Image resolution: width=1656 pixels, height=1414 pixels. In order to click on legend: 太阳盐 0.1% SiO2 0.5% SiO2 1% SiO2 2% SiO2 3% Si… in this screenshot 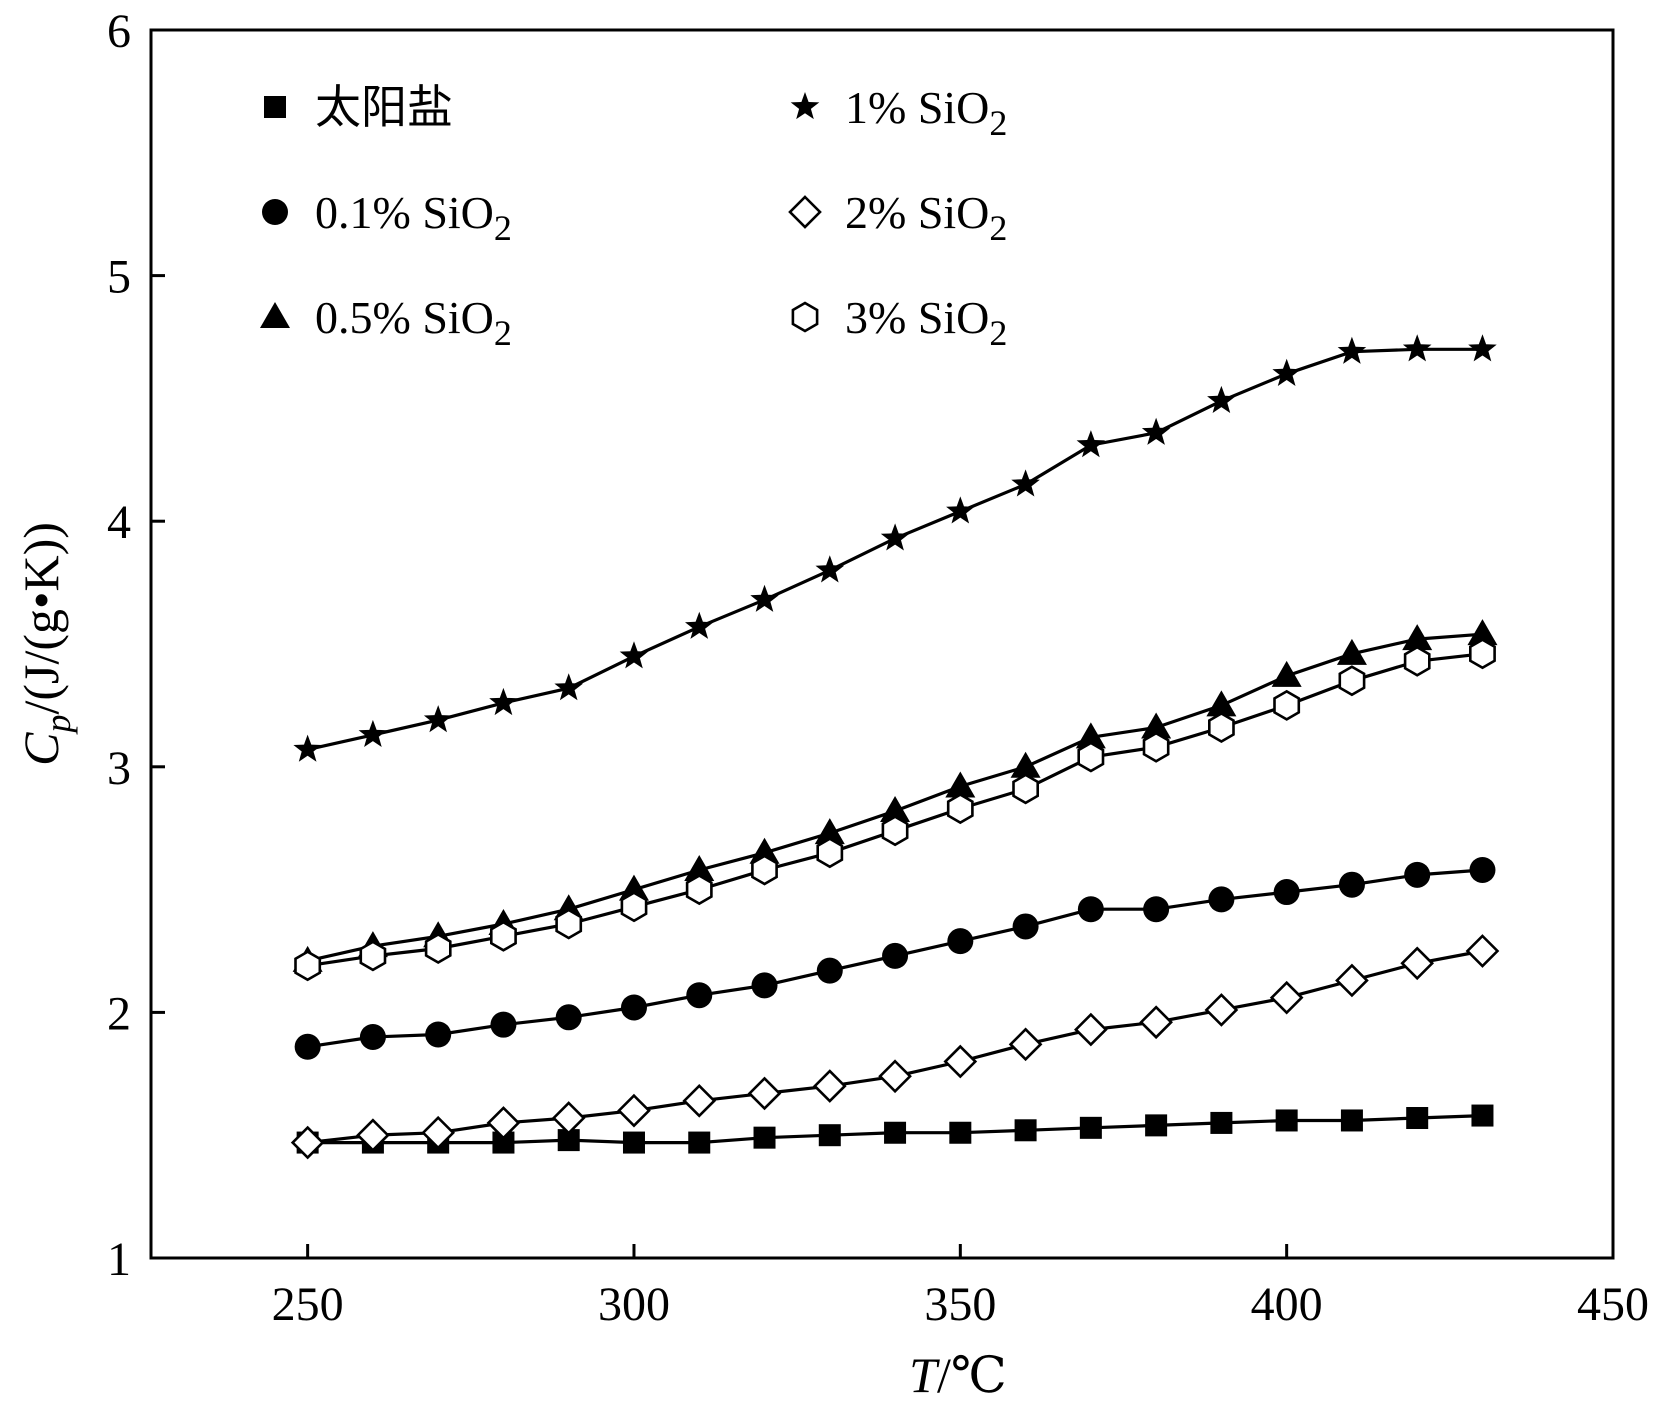, I will do `click(633, 217)`.